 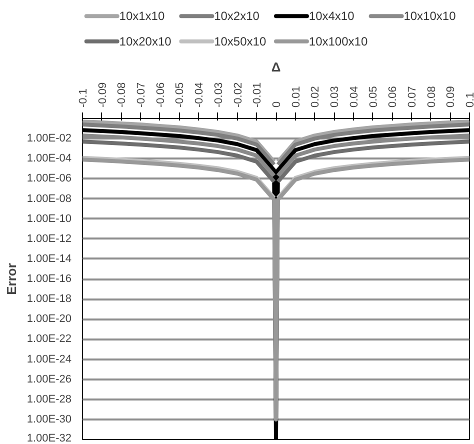 I want to click on x-tick-label: 0.08, so click(x=432, y=97).